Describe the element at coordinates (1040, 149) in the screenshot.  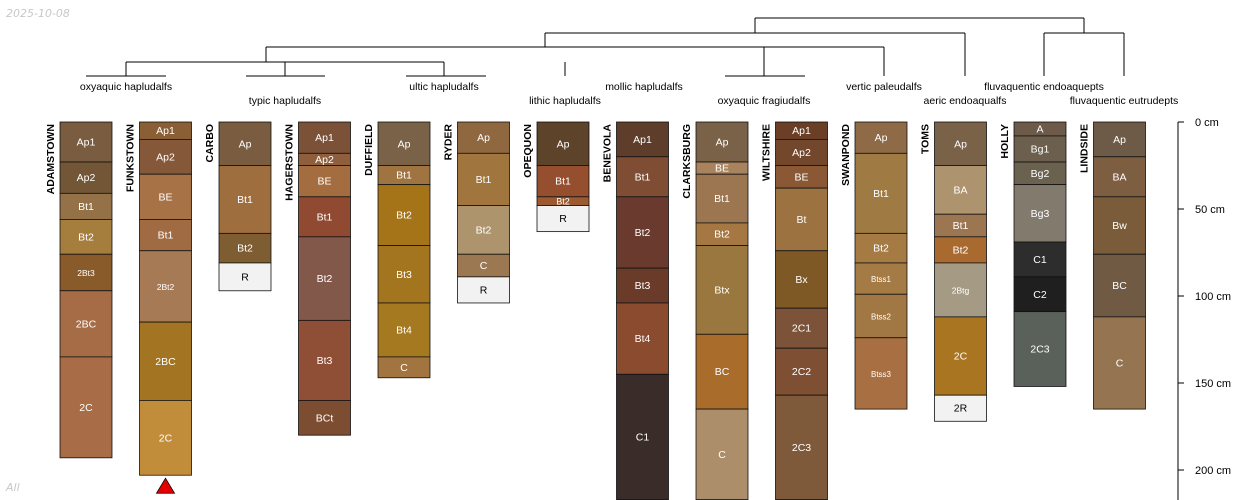
I see `horizon-label: Bg1` at that location.